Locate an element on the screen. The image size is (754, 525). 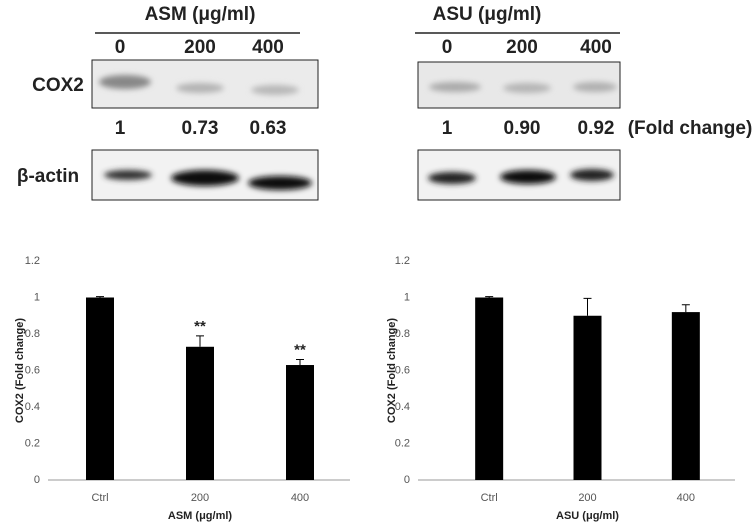
protein-label: COX2 is located at coordinates (58, 85).